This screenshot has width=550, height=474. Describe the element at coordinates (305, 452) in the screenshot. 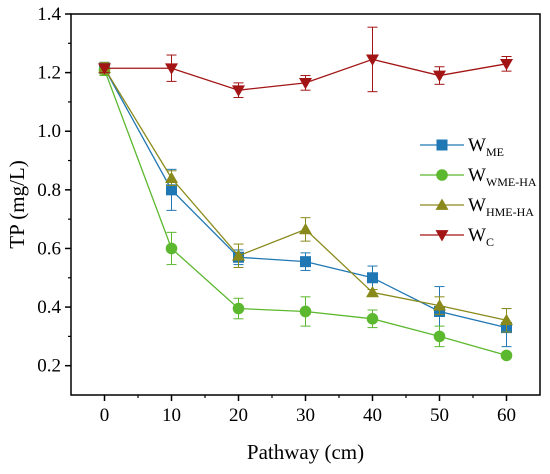

I see `x-axis-title: Pathway (cm)` at that location.